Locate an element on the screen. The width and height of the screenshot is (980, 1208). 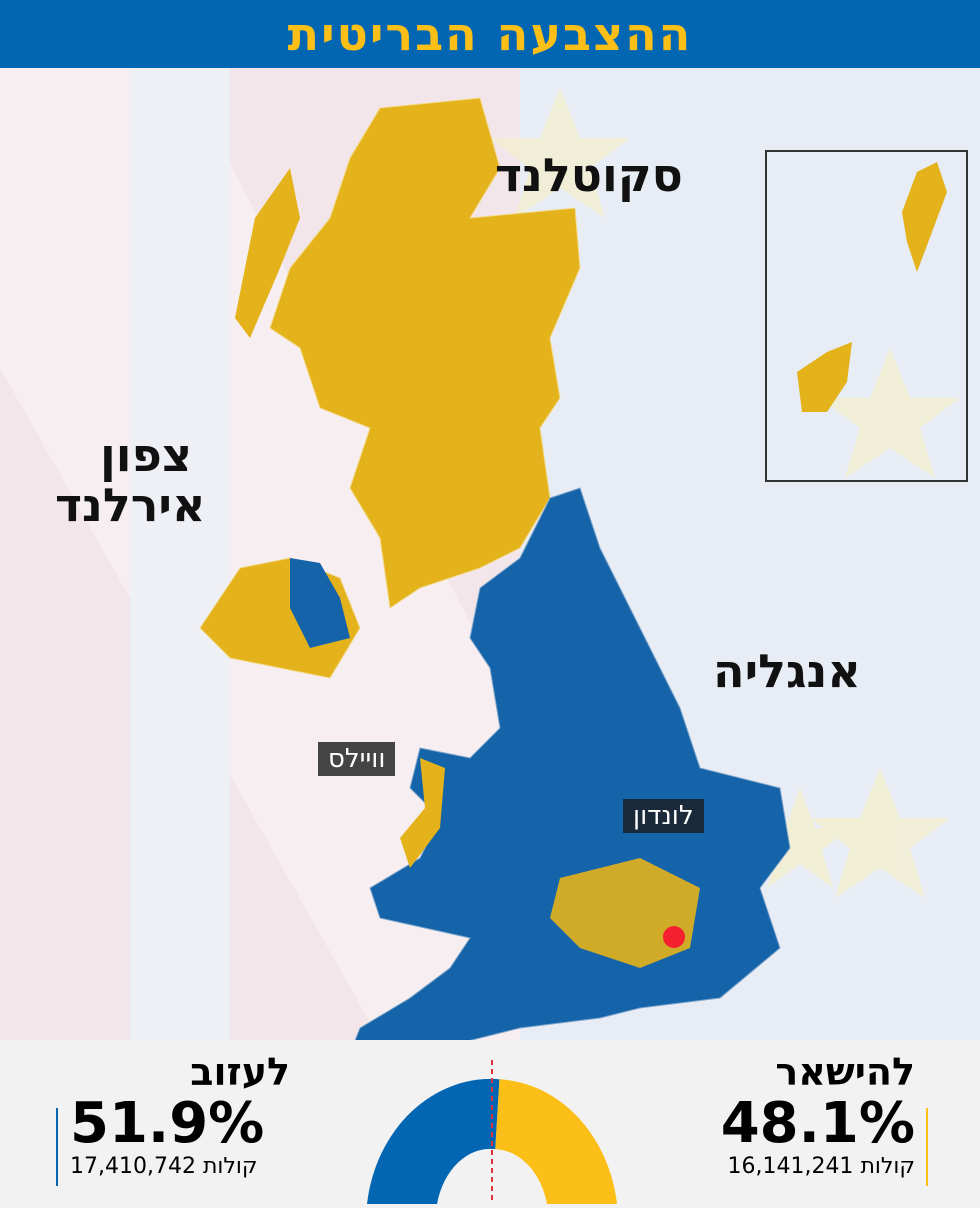
remain-accent-line is located at coordinates (927, 1147).